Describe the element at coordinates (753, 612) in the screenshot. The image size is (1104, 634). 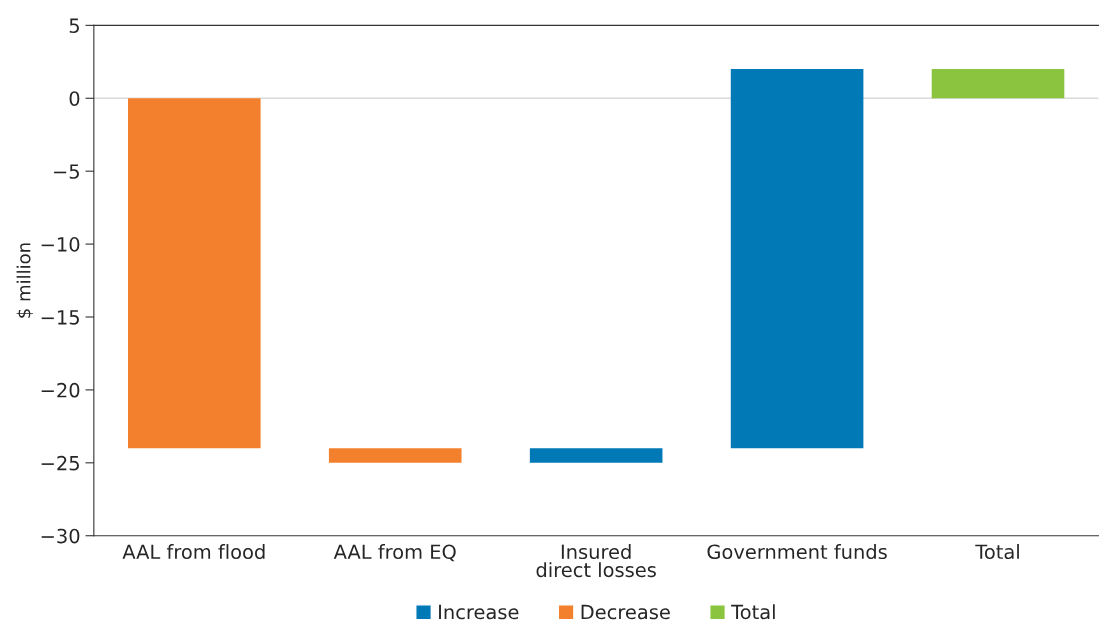
I see `legend-label: Total` at that location.